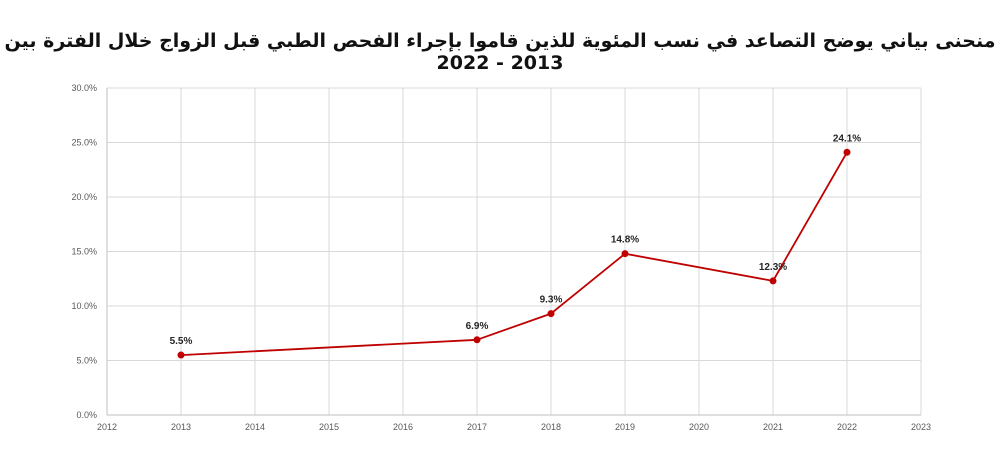 The image size is (1000, 472). Describe the element at coordinates (773, 427) in the screenshot. I see `x-tick-label: 2021` at that location.